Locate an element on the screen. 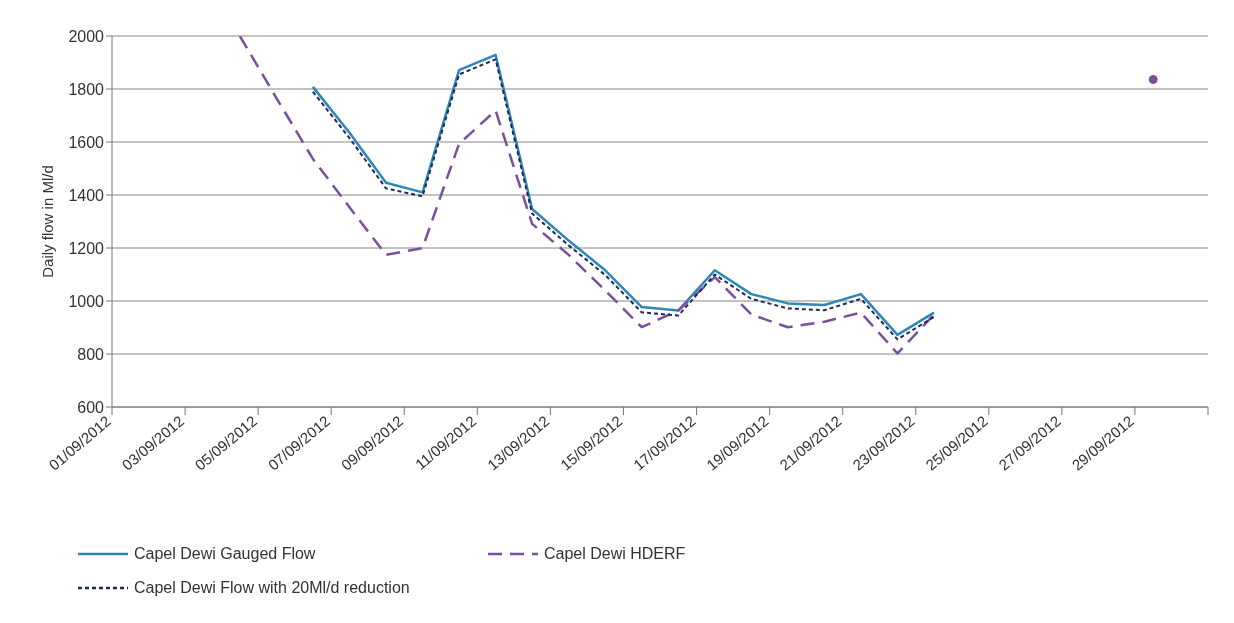 Image resolution: width=1234 pixels, height=623 pixels. y-tick-label: 1400 is located at coordinates (86, 195).